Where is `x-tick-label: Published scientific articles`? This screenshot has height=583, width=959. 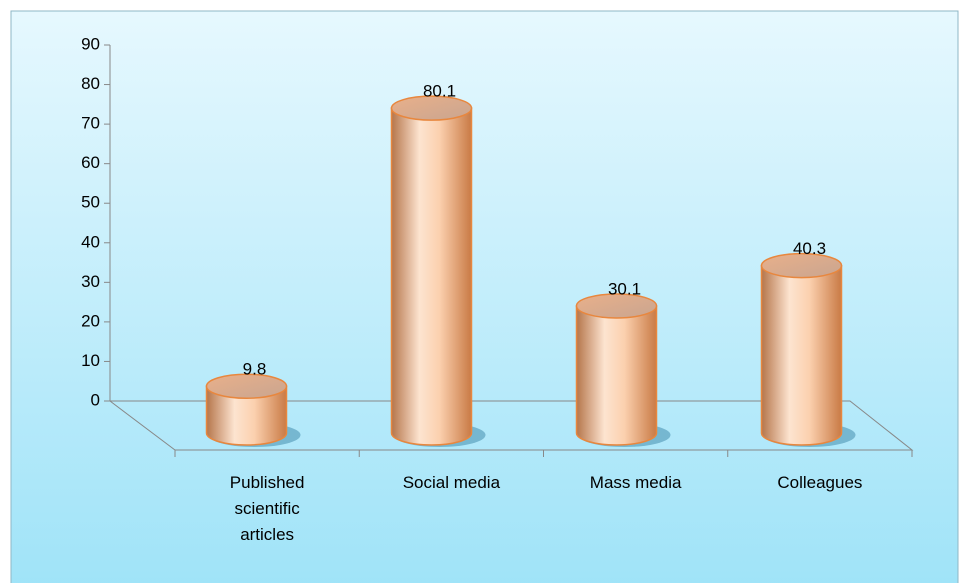
x-tick-label: Published scientific articles is located at coordinates (267, 508).